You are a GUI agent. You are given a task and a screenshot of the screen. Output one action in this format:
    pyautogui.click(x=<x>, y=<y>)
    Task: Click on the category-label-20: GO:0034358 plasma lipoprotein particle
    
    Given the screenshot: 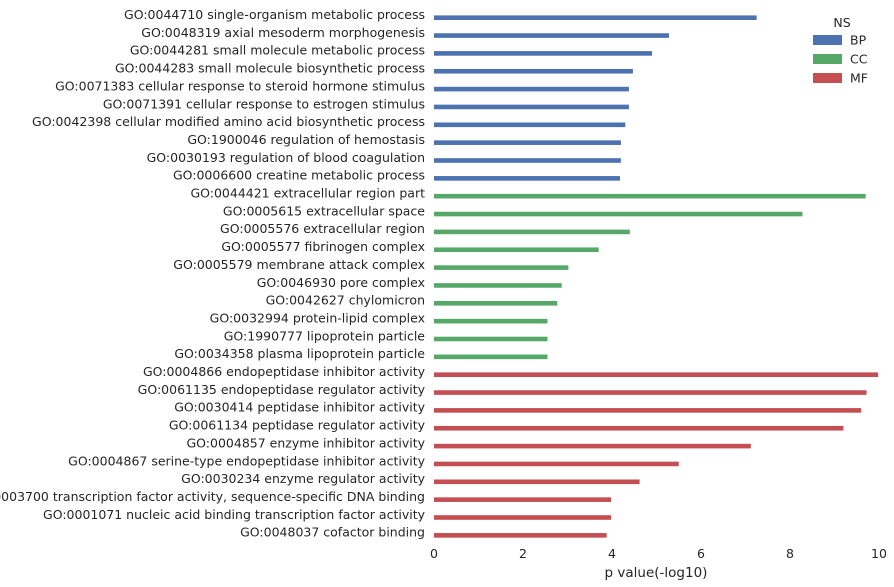 What is the action you would take?
    pyautogui.click(x=299, y=353)
    